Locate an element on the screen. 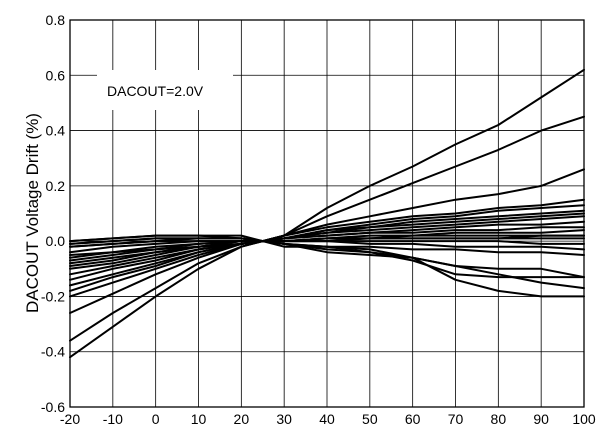 The width and height of the screenshot is (603, 435). x-tick-label: 20 is located at coordinates (242, 419).